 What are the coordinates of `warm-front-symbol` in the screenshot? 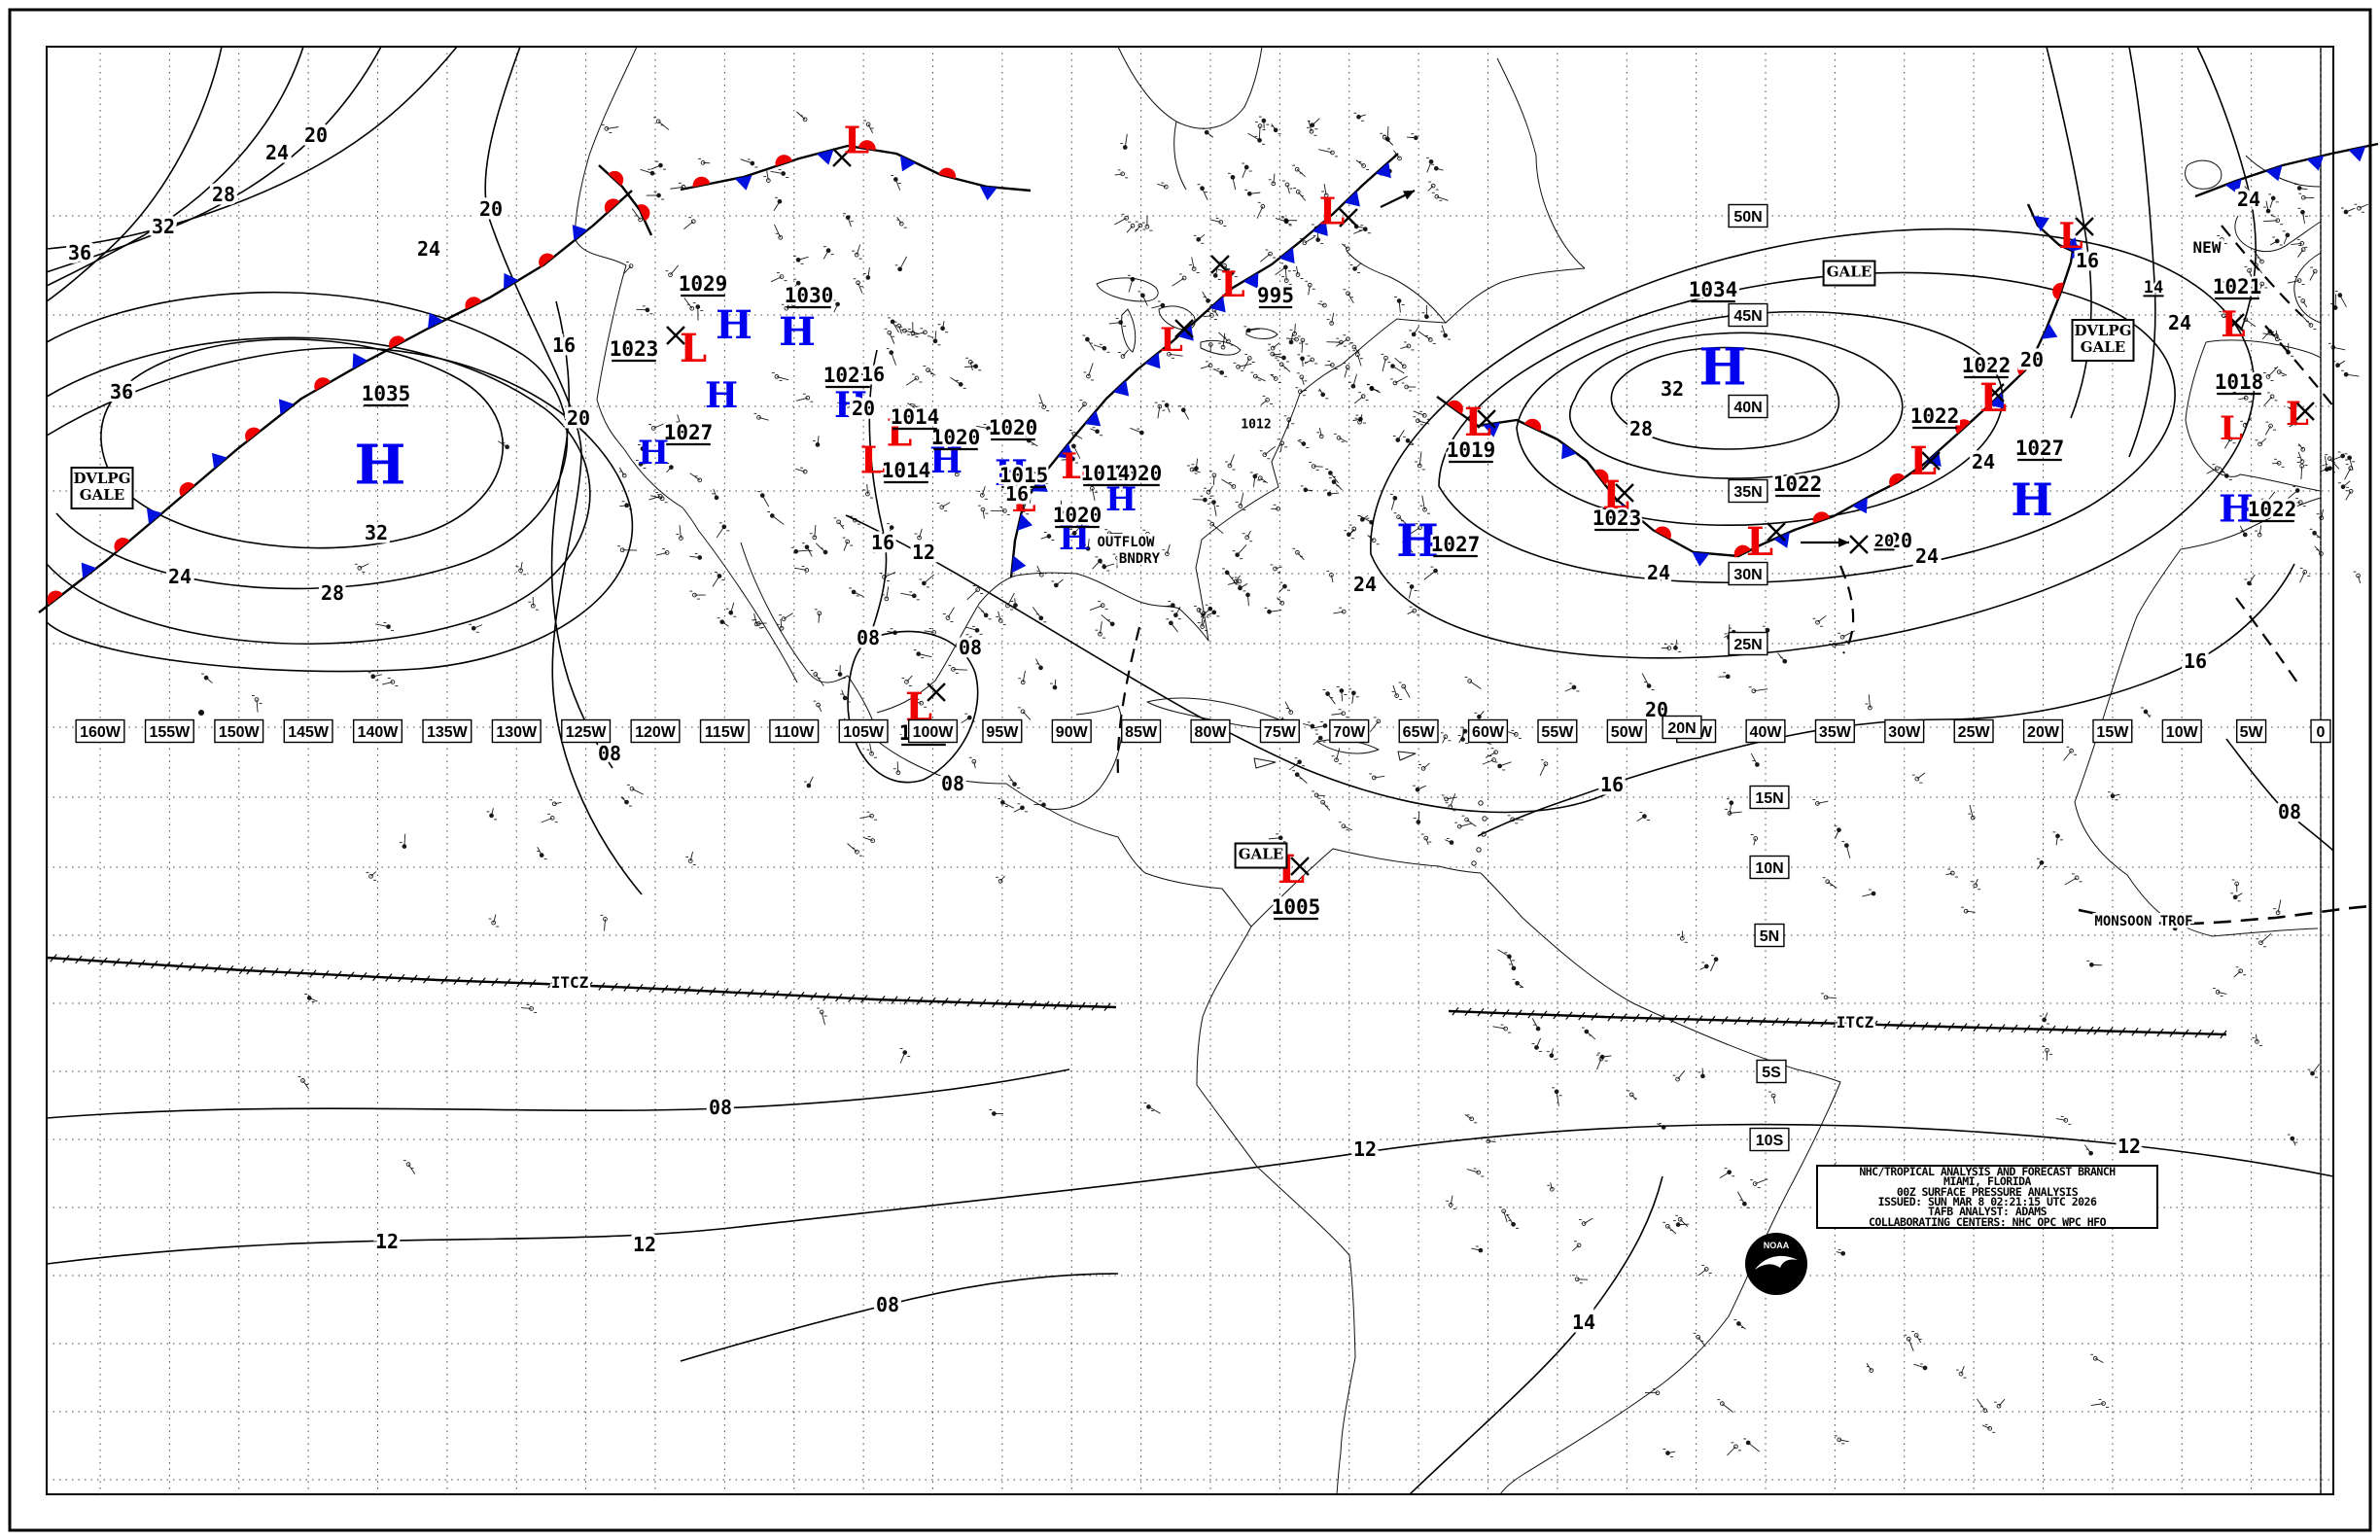 It's located at (1663, 533).